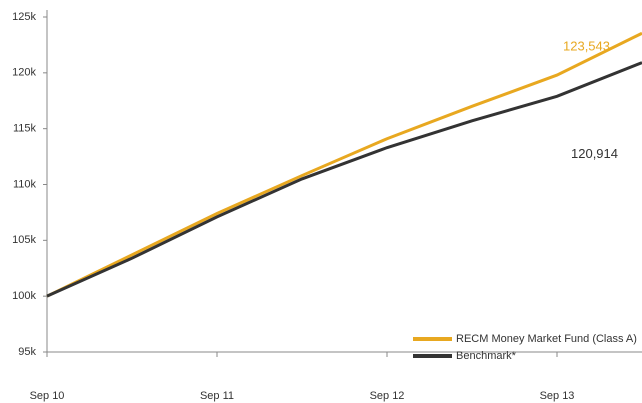 The width and height of the screenshot is (642, 403). Describe the element at coordinates (25, 184) in the screenshot. I see `y-tick-label: 110k` at that location.